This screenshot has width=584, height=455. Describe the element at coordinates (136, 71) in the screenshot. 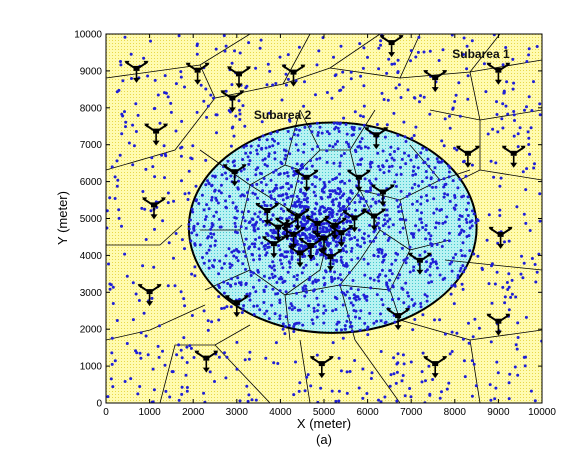

I see `base-station-icon` at that location.